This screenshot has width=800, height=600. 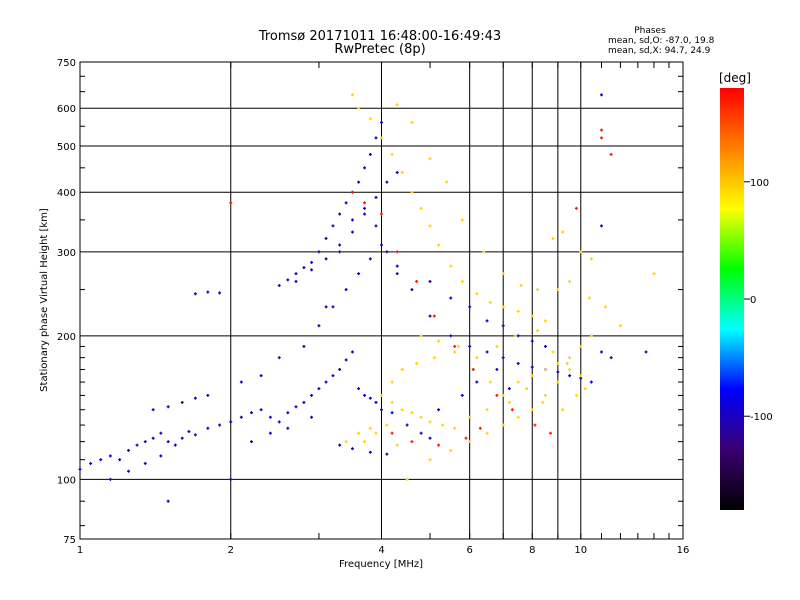 What do you see at coordinates (66, 63) in the screenshot?
I see `y-tick-label: 750` at bounding box center [66, 63].